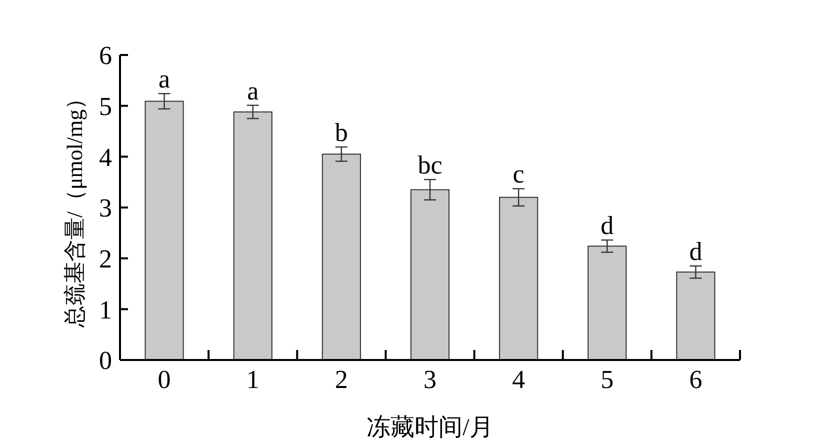  Describe the element at coordinates (518, 174) in the screenshot. I see `annotation: c` at that location.